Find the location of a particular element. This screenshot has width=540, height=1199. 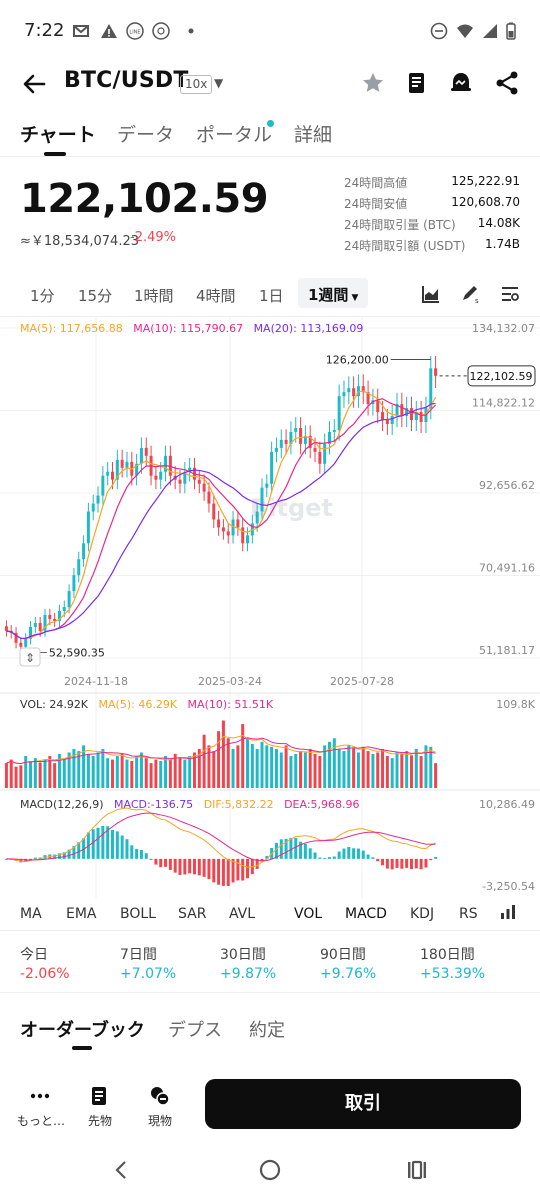

tab-orderbook: オーダーブック is located at coordinates (82, 1030).